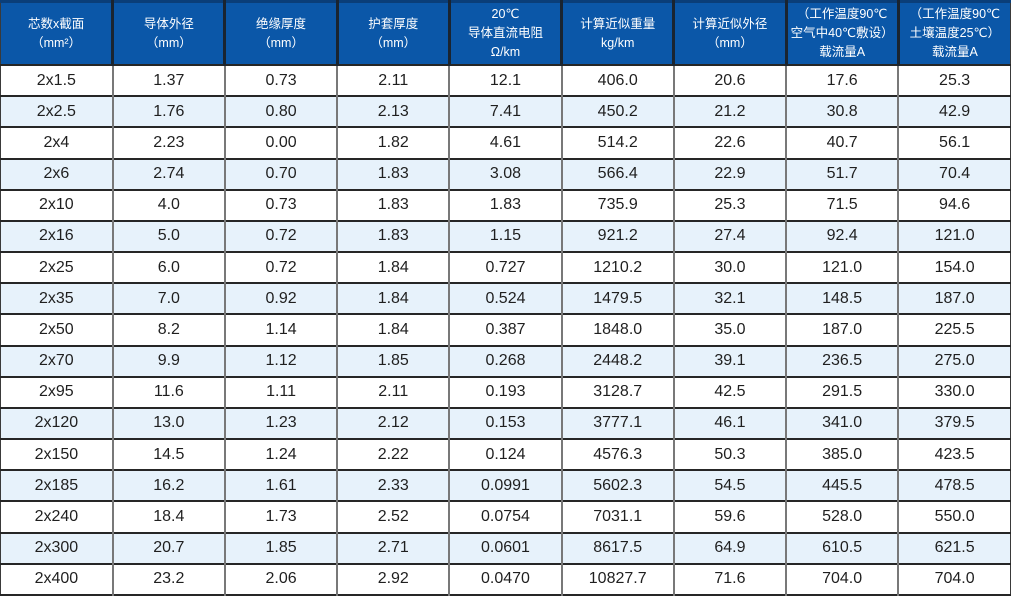 The image size is (1011, 596). I want to click on table-cell: 225.5, so click(954, 329).